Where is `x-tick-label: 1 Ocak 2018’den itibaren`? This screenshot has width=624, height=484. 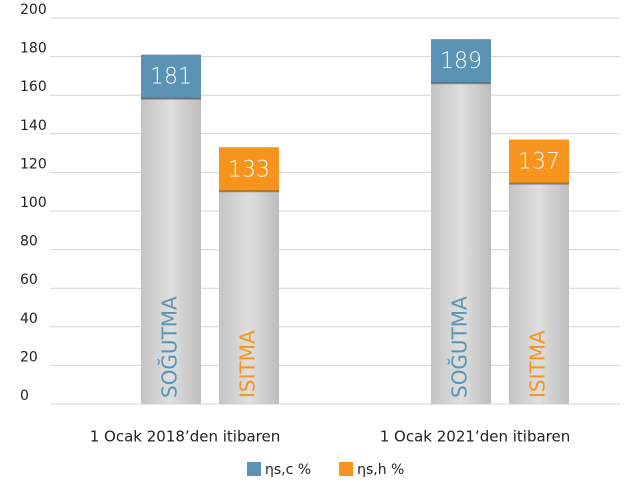
x-tick-label: 1 Ocak 2018’den itibaren is located at coordinates (185, 437).